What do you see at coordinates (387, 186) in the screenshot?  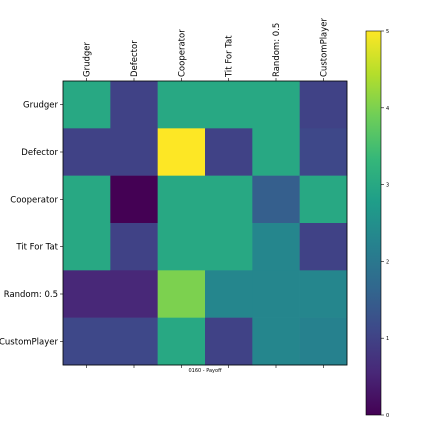 I see `colorbar-tick-label: 3` at bounding box center [387, 186].